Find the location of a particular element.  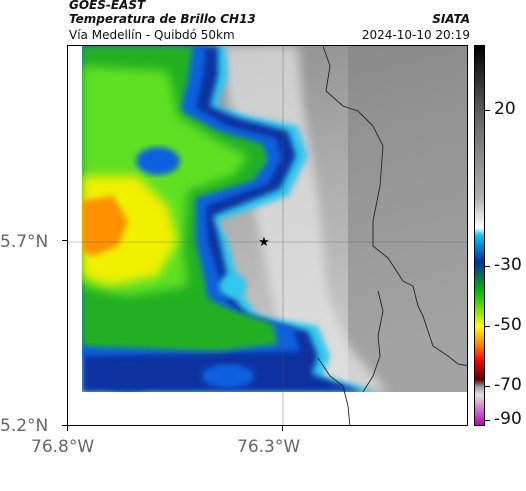

colorbar-label: -70 is located at coordinates (508, 385).